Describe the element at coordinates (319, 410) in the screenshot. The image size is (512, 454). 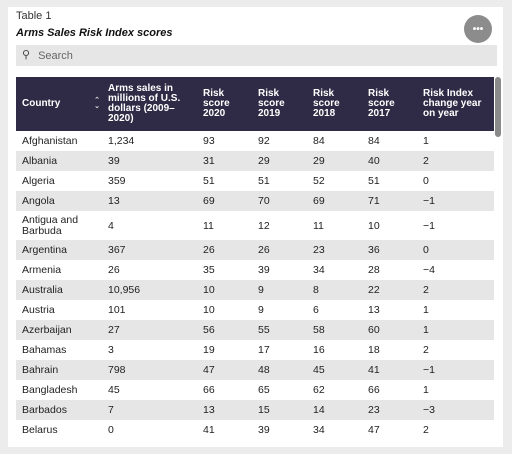
I see `cell-value: 14` at that location.